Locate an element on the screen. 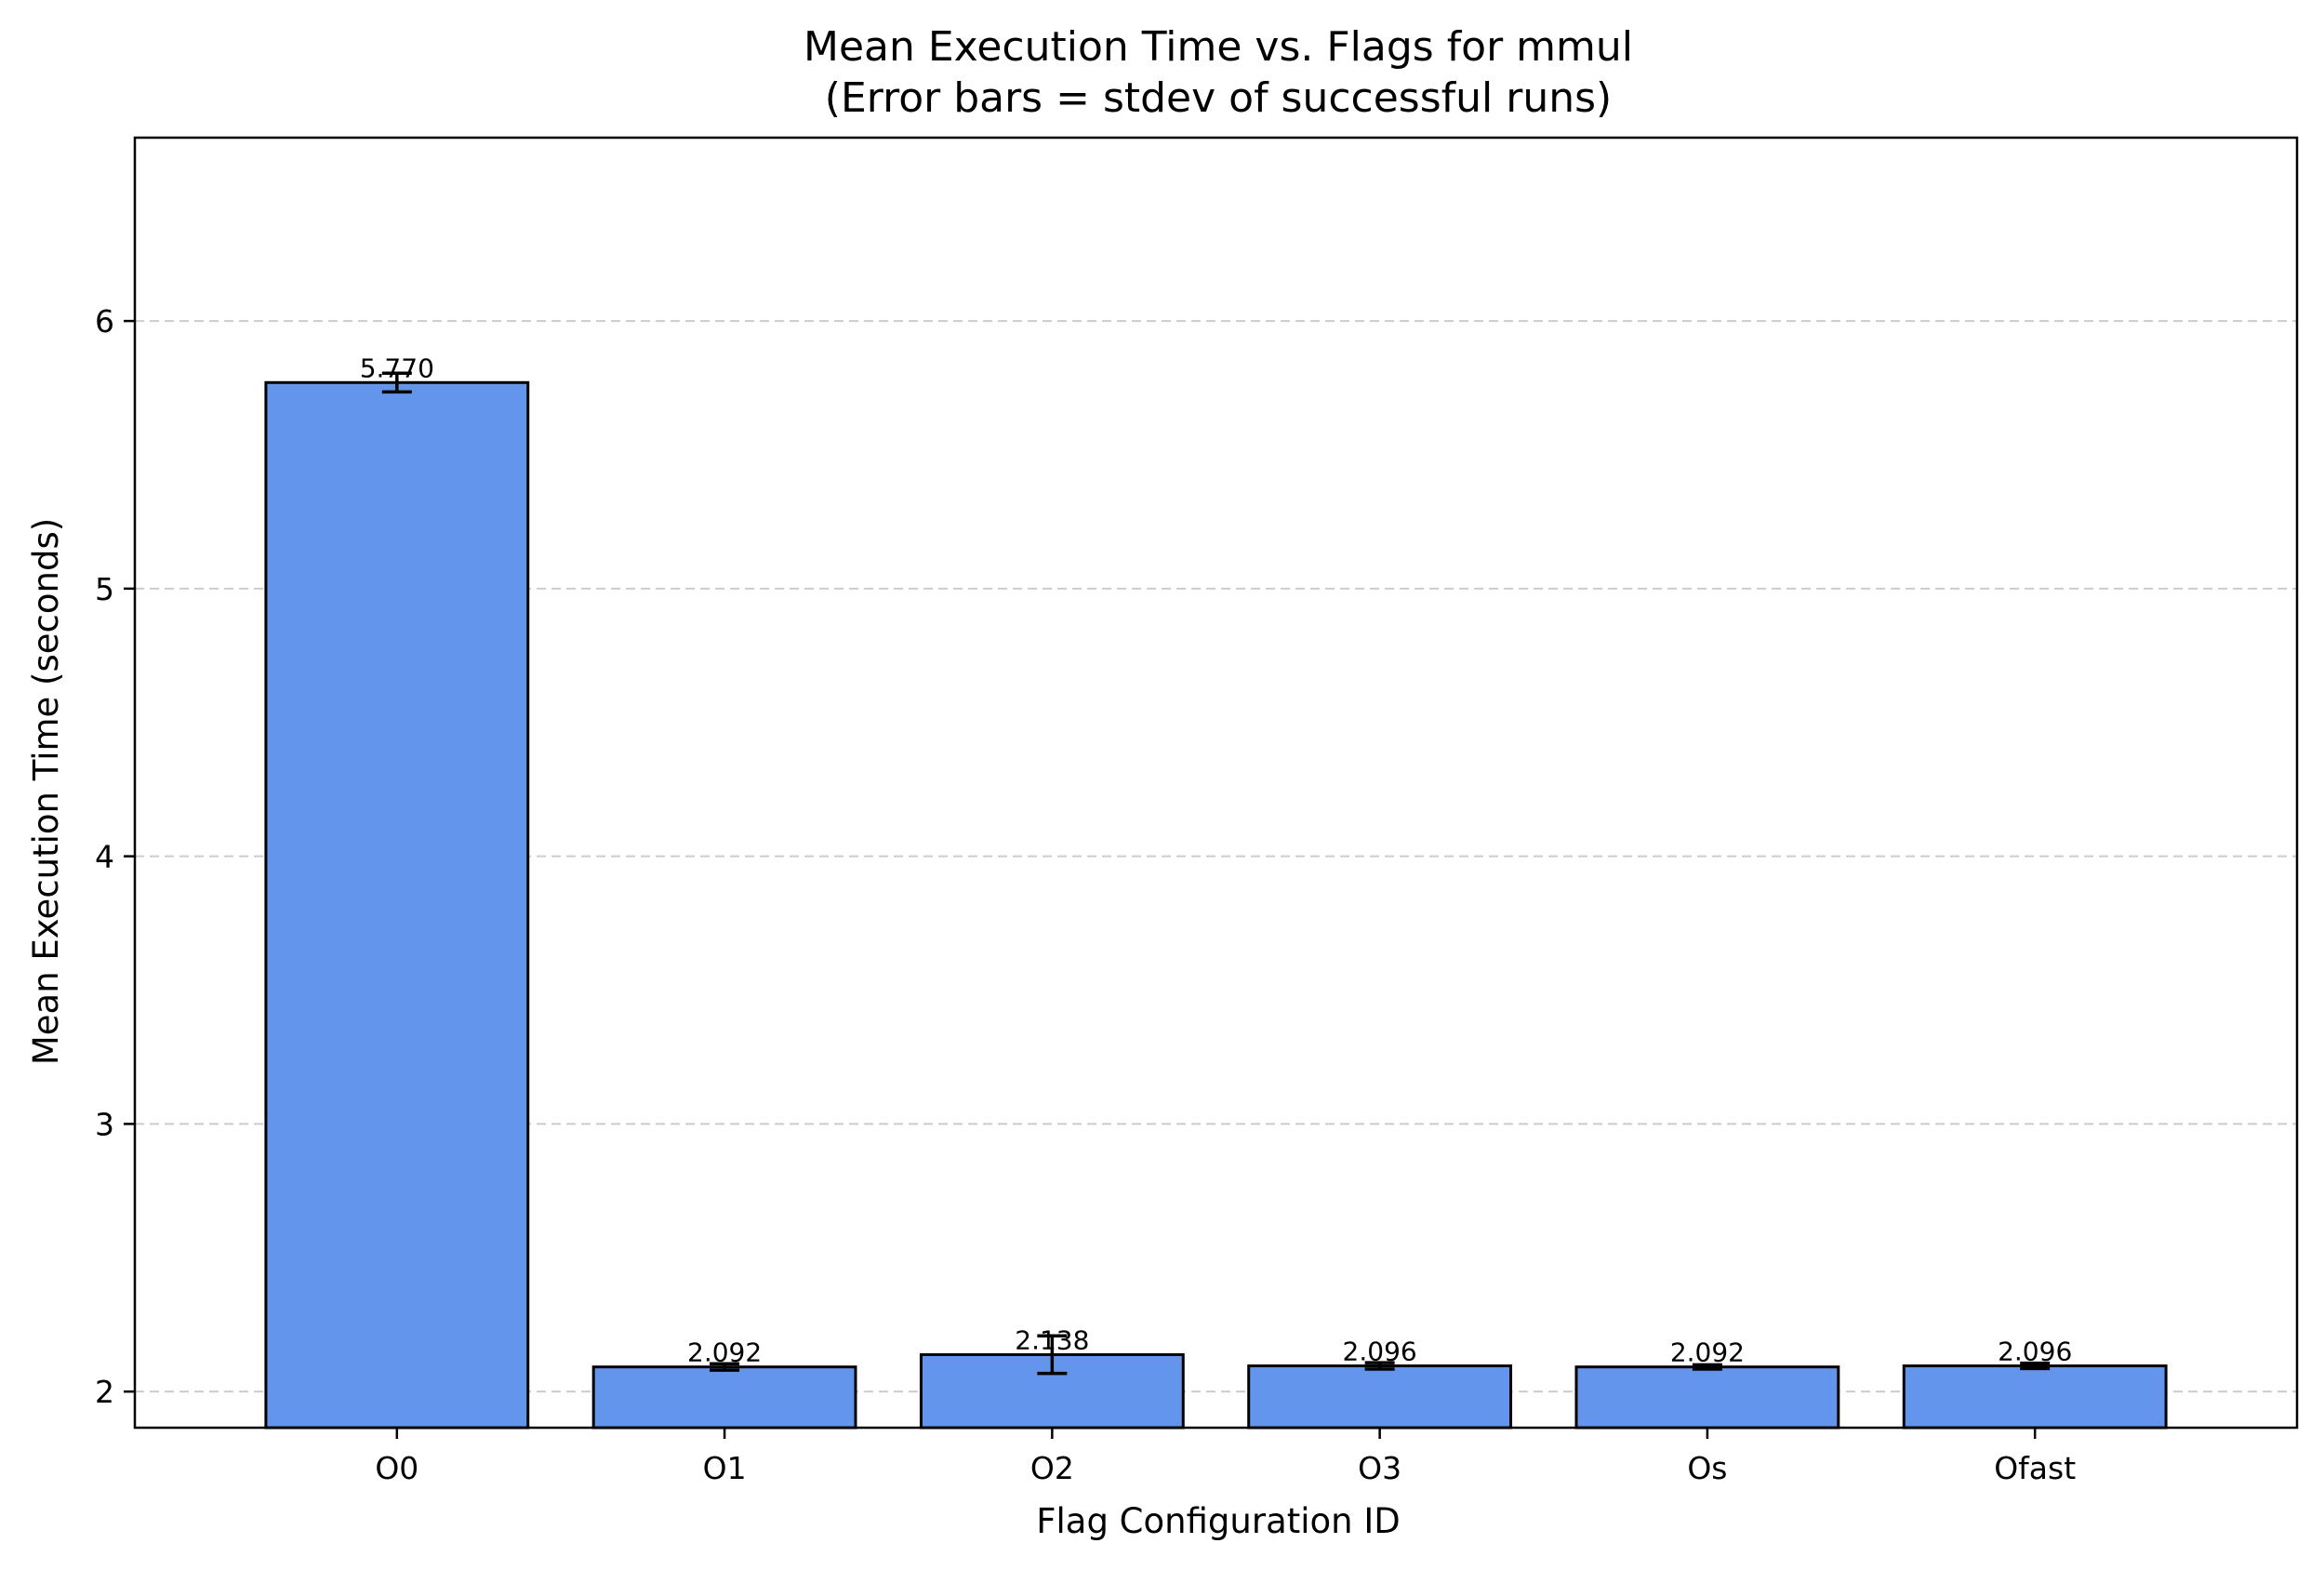  x-tick-label: Os is located at coordinates (1707, 1468).